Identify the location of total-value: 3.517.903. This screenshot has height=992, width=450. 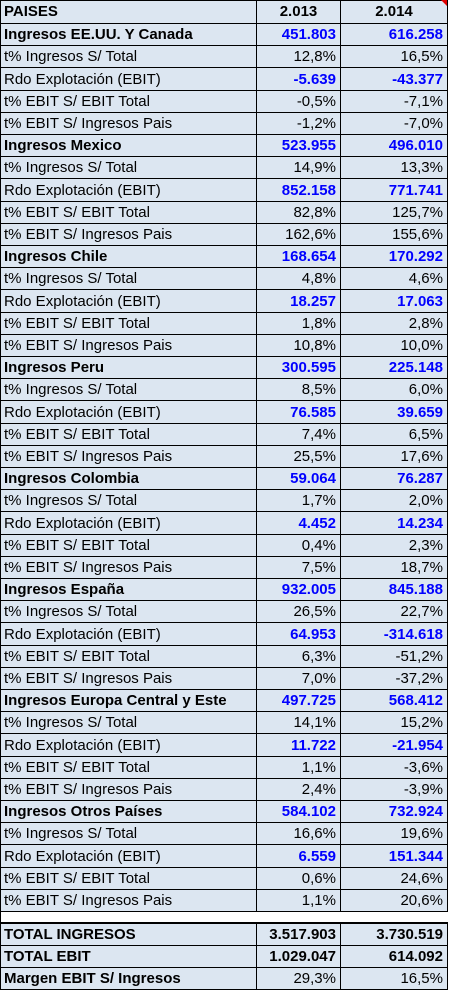
(299, 935).